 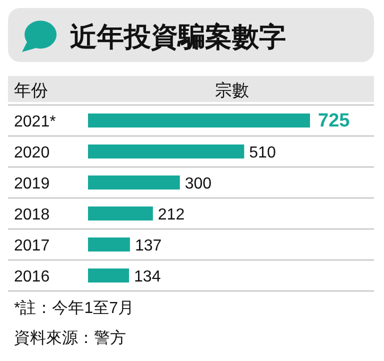 What do you see at coordinates (31, 90) in the screenshot?
I see `y-axis-title: 年份` at bounding box center [31, 90].